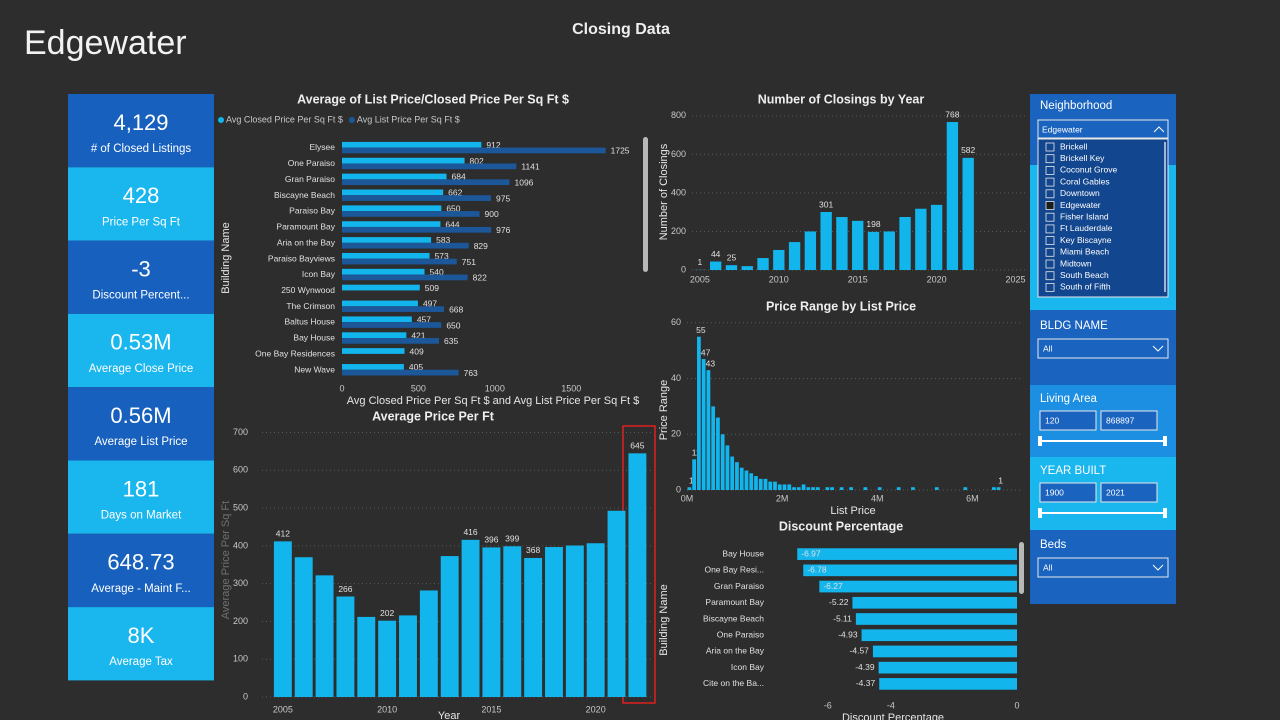 The width and height of the screenshot is (1280, 720). Describe the element at coordinates (493, 145) in the screenshot. I see `data-label: 912` at that location.